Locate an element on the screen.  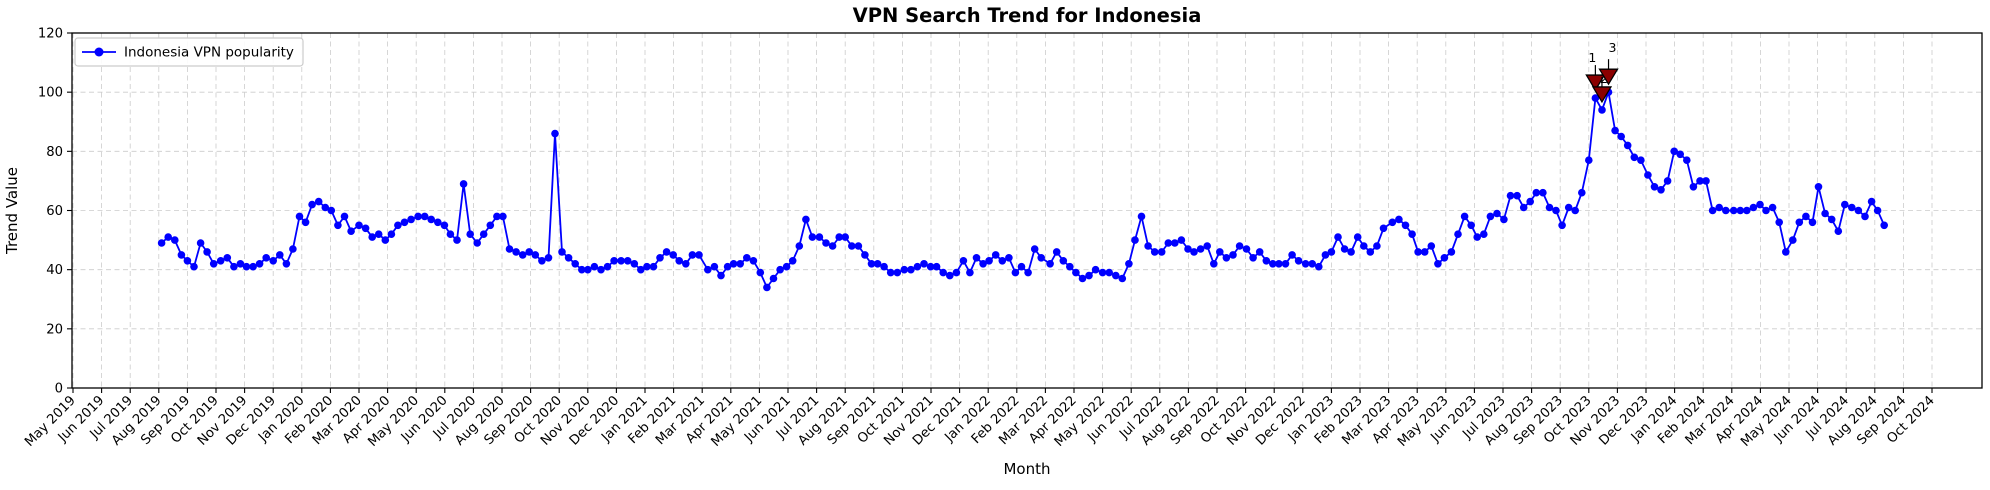
spike-triangle-icon is located at coordinates (1608, 77).